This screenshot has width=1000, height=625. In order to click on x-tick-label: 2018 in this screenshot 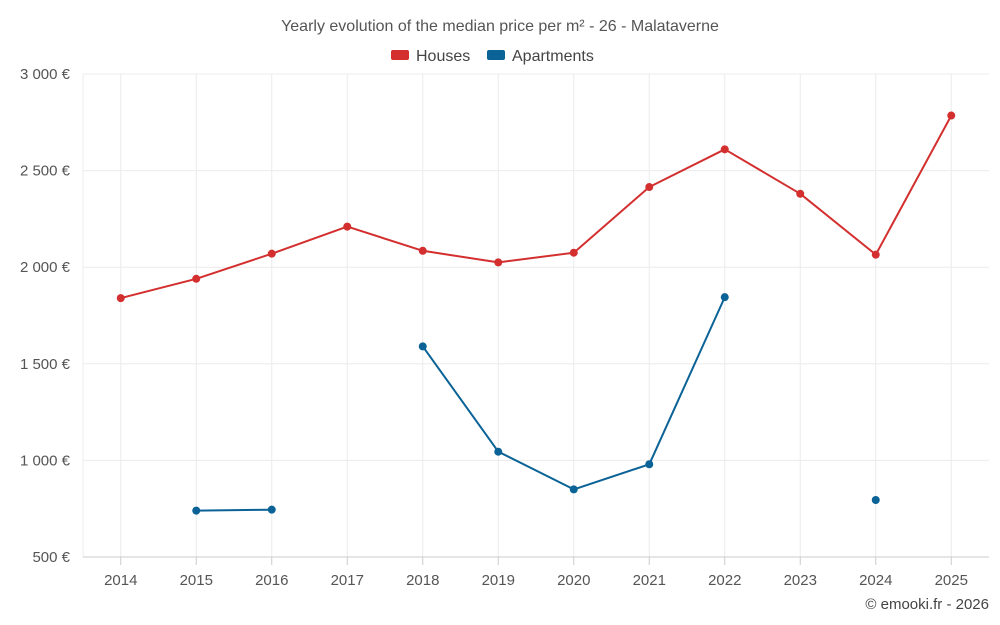, I will do `click(422, 580)`.